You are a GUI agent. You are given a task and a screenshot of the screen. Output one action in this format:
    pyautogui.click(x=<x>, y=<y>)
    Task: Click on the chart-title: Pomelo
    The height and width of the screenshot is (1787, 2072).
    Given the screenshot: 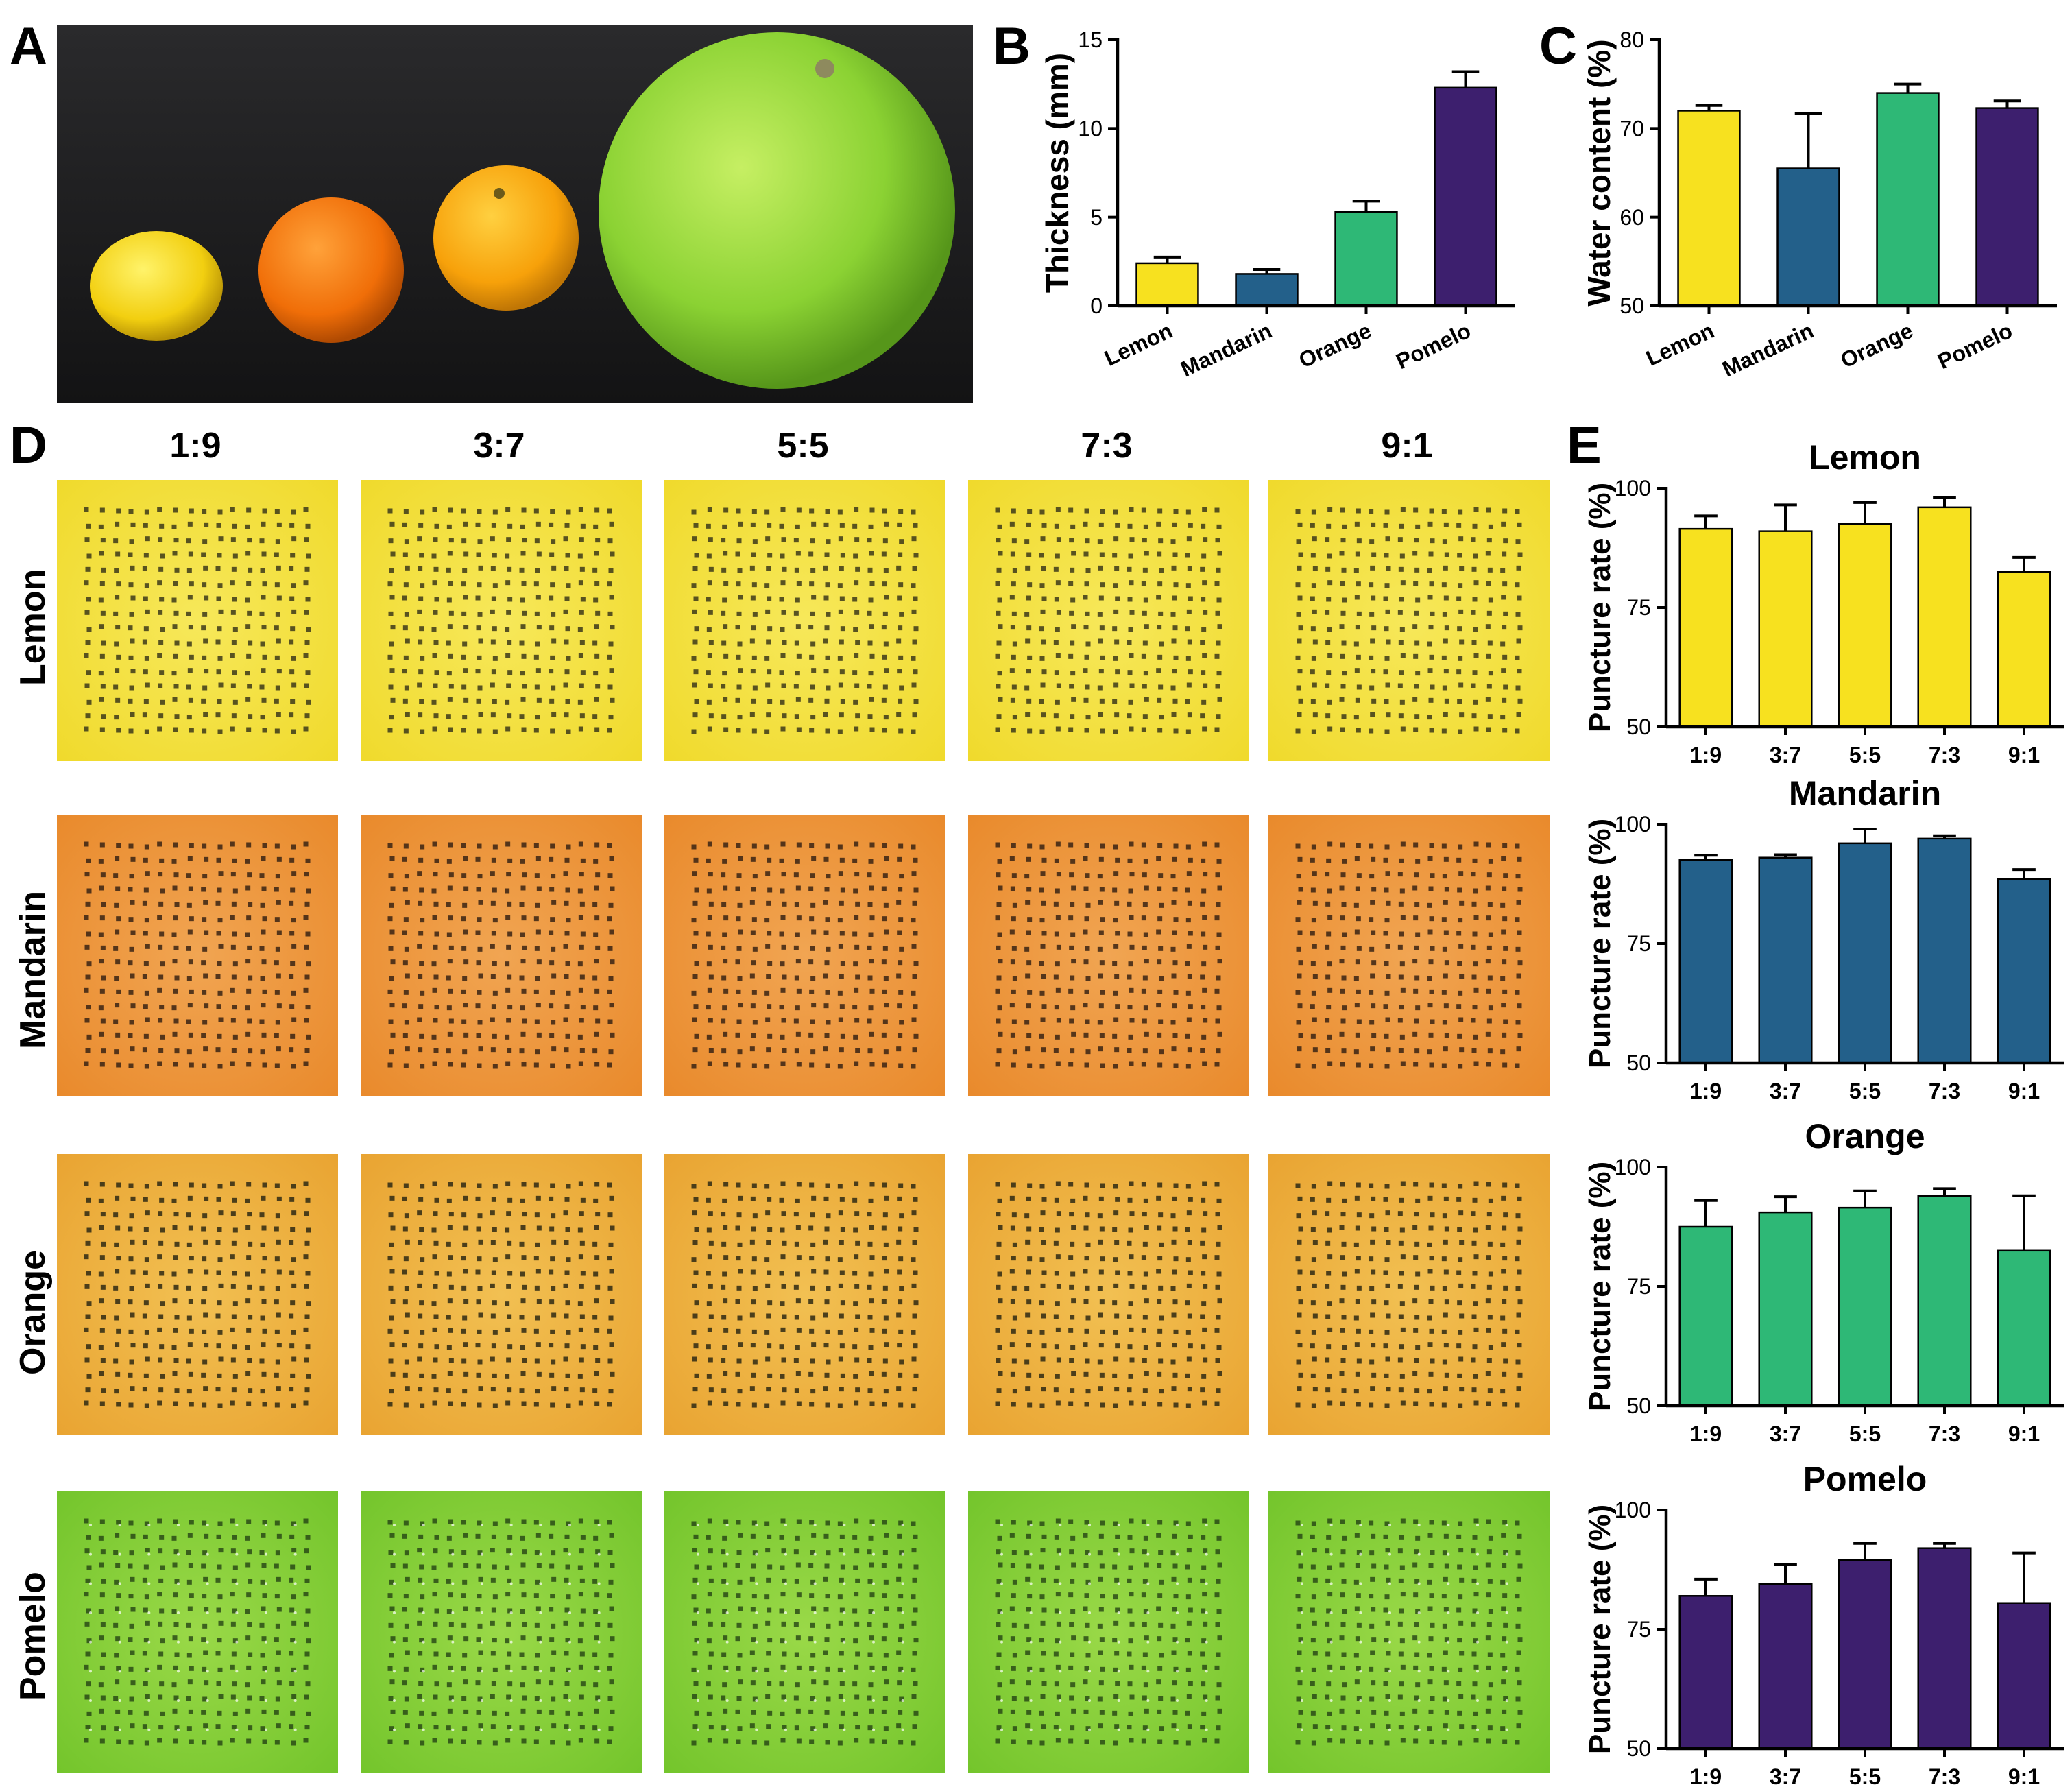 What is the action you would take?
    pyautogui.click(x=1865, y=1480)
    